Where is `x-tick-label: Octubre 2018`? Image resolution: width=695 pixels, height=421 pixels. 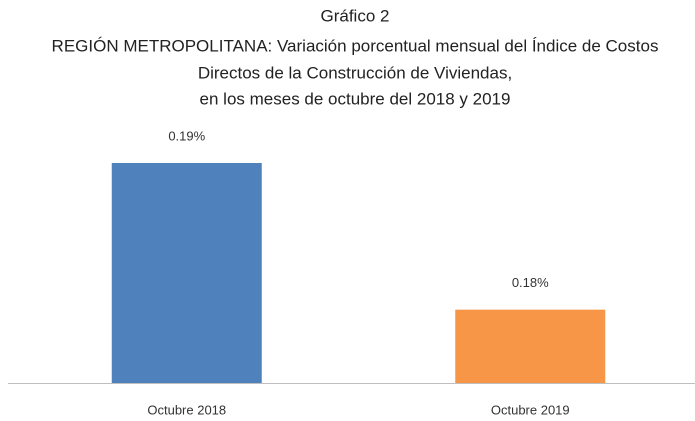 x-tick-label: Octubre 2018 is located at coordinates (186, 409).